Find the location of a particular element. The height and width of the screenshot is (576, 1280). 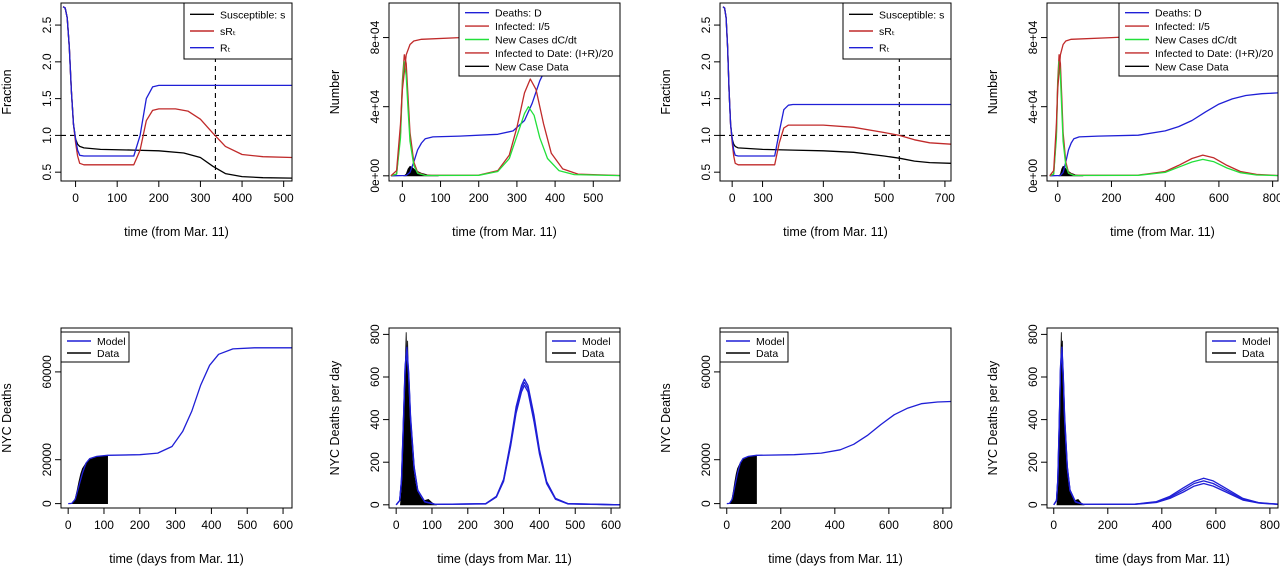

y-axis-label: NYC Deaths per day is located at coordinates (993, 417).